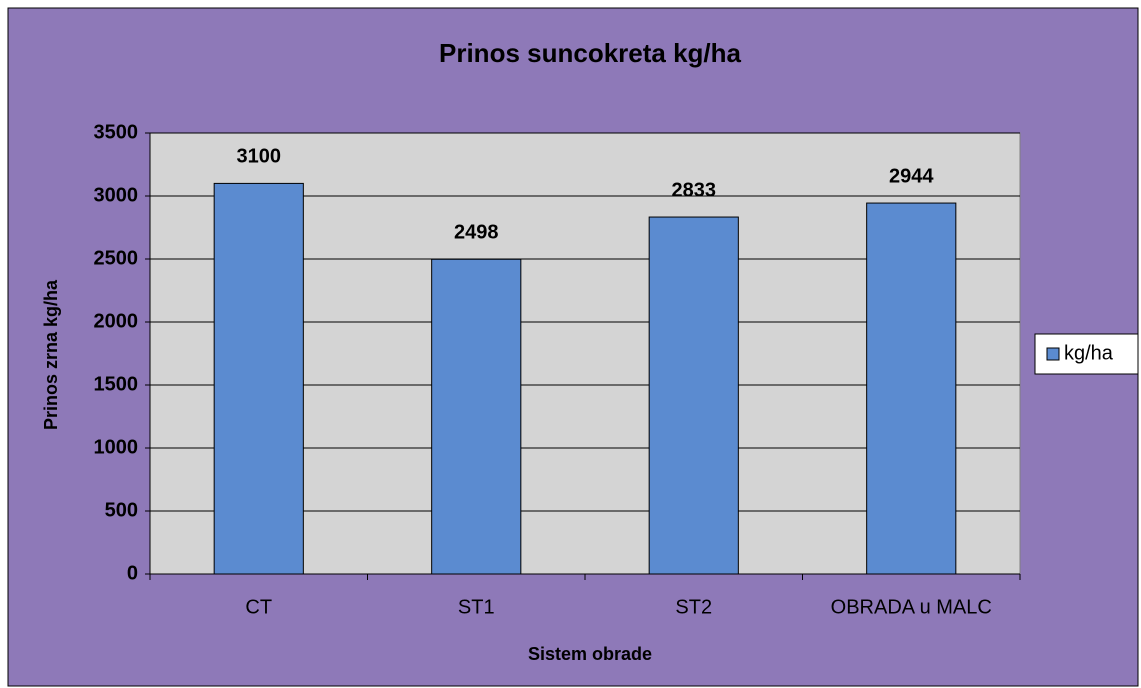 The height and width of the screenshot is (688, 1141). I want to click on y-tick-label: 2500, so click(116, 258).